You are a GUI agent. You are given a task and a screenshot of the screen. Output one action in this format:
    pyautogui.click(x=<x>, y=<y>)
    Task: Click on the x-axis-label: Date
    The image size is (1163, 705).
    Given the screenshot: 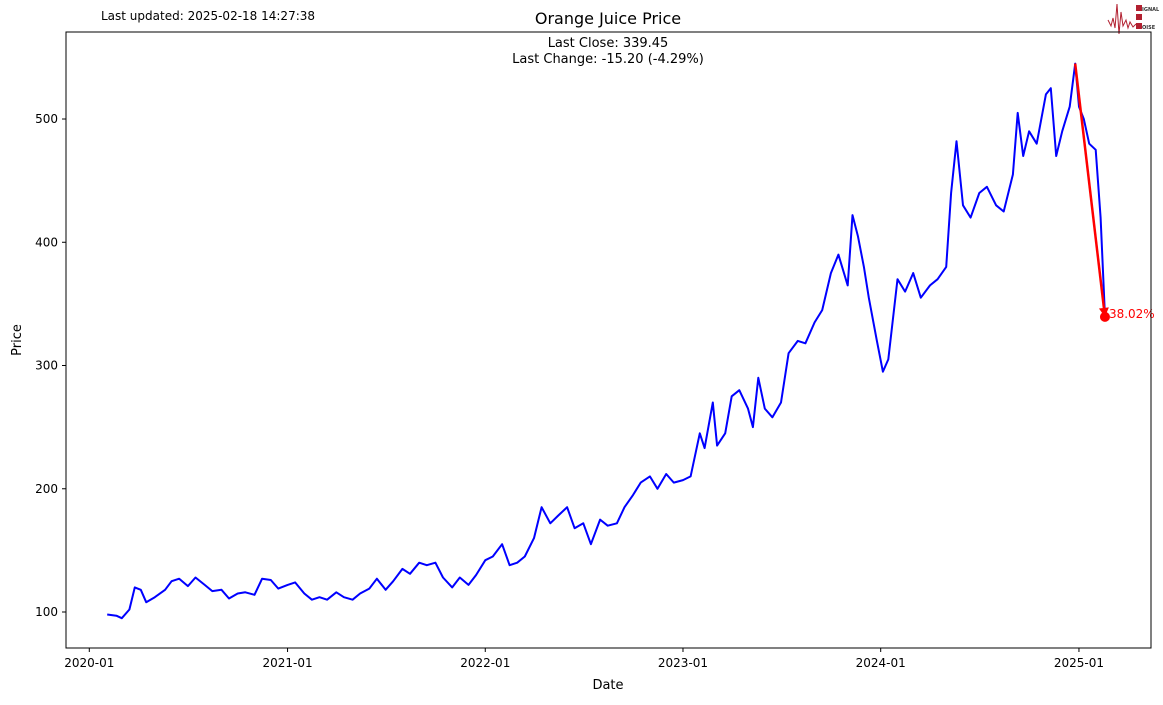 What is the action you would take?
    pyautogui.click(x=607, y=685)
    